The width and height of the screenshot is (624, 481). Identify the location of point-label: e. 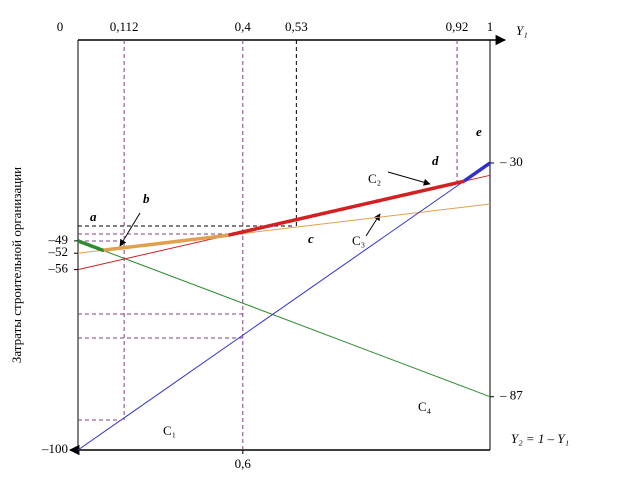
(479, 131).